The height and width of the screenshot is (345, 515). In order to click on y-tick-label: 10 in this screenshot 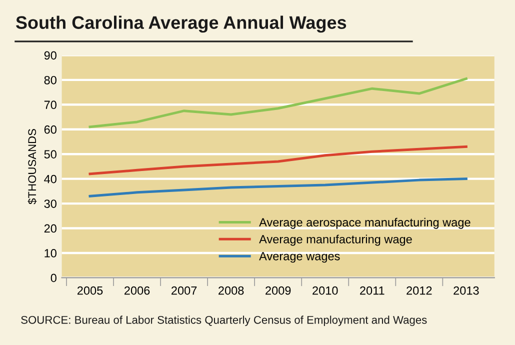, I will do `click(50, 253)`.